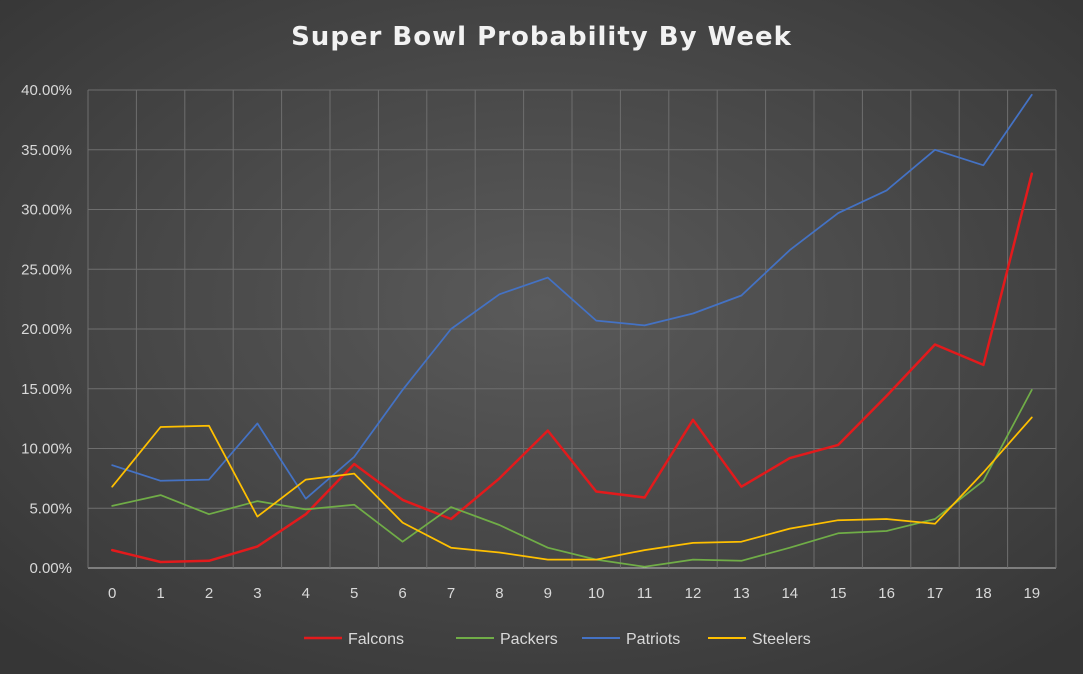  What do you see at coordinates (306, 593) in the screenshot?
I see `x-tick-label: 4` at bounding box center [306, 593].